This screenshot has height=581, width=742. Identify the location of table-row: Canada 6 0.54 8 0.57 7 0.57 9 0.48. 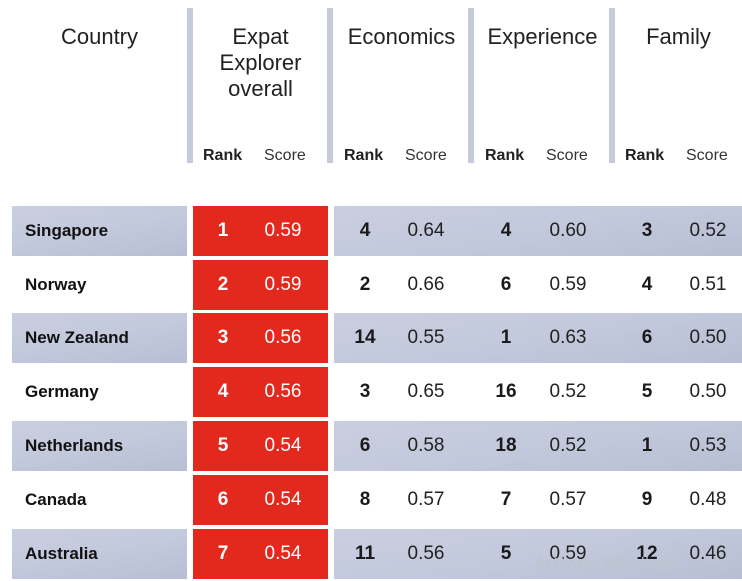
(377, 500).